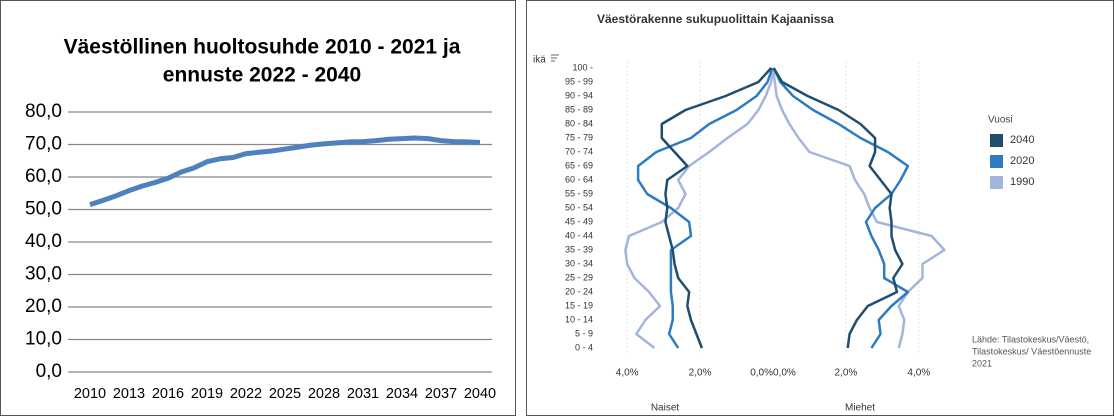 This screenshot has width=1114, height=417. Describe the element at coordinates (285, 394) in the screenshot. I see `x-tick-label: 2025` at that location.